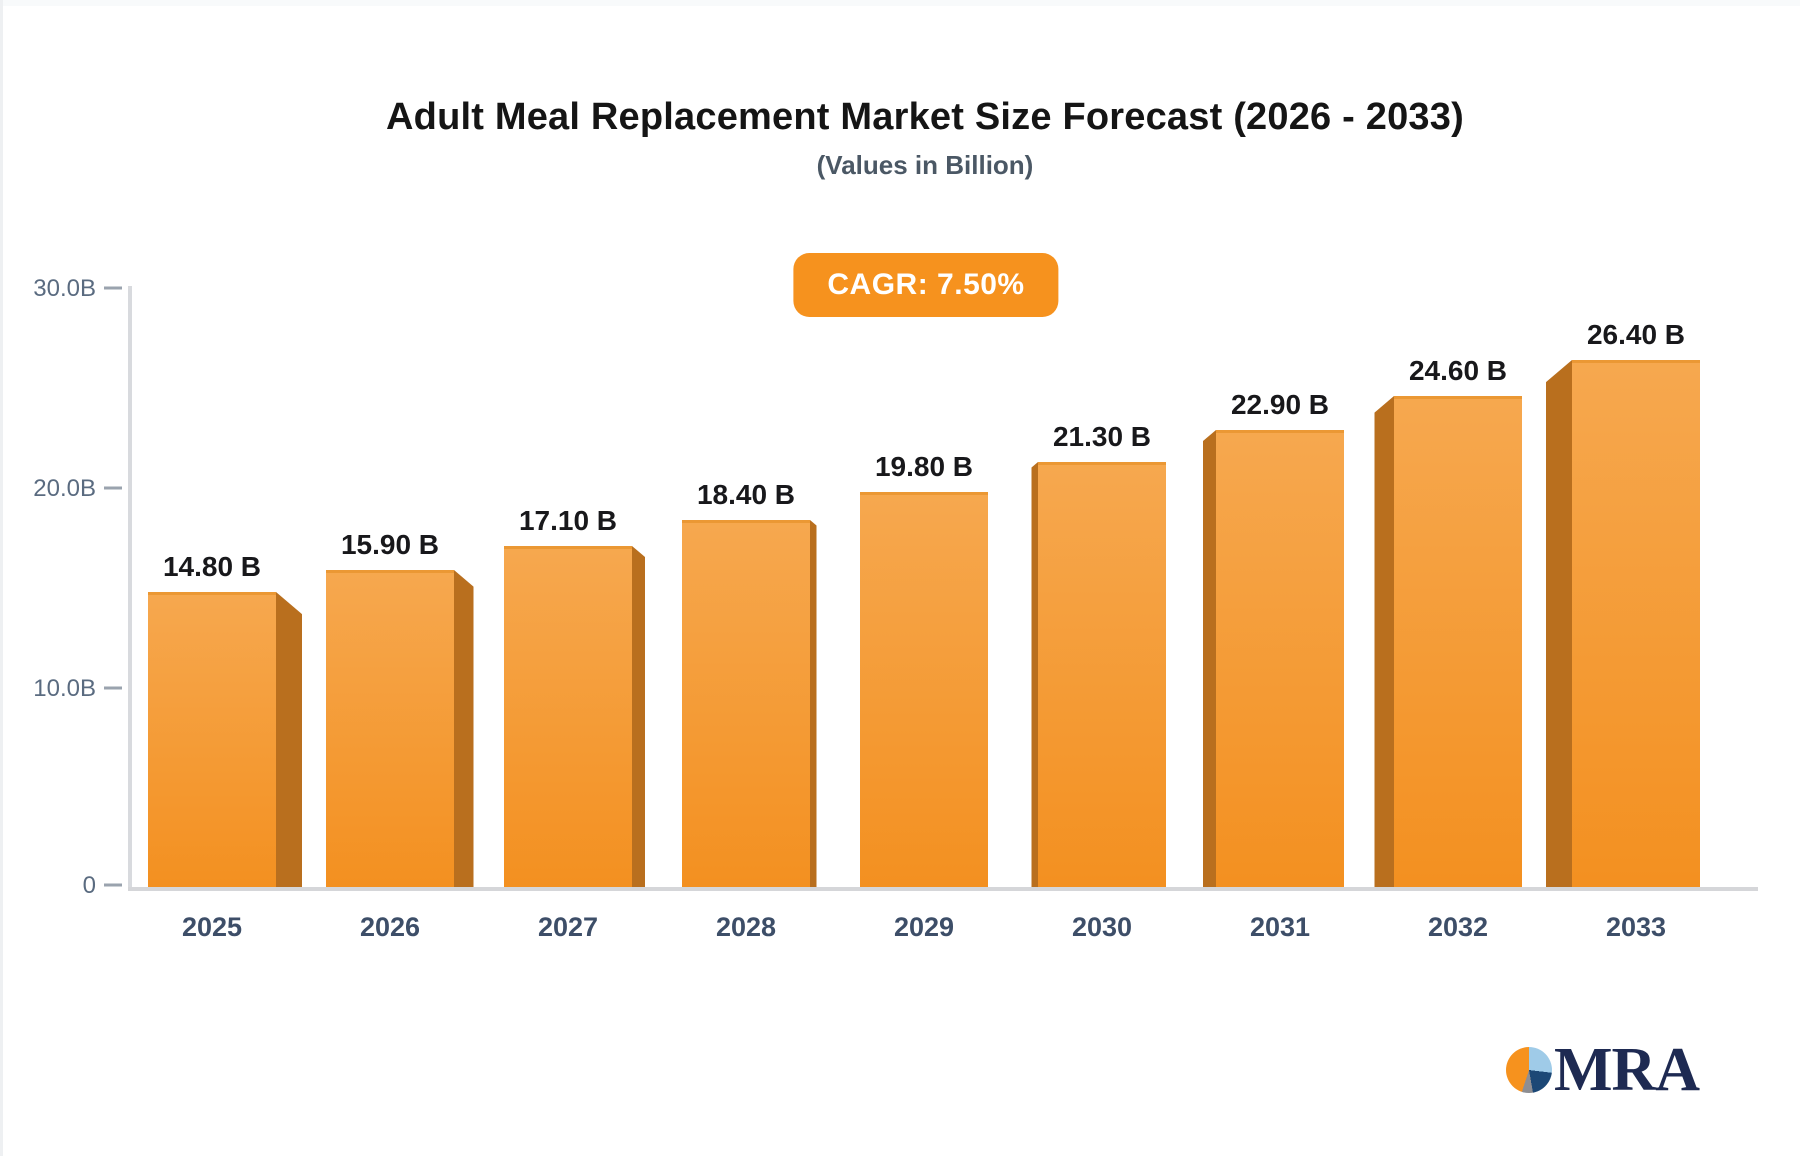  Describe the element at coordinates (746, 927) in the screenshot. I see `x-tick-label: 2028` at that location.